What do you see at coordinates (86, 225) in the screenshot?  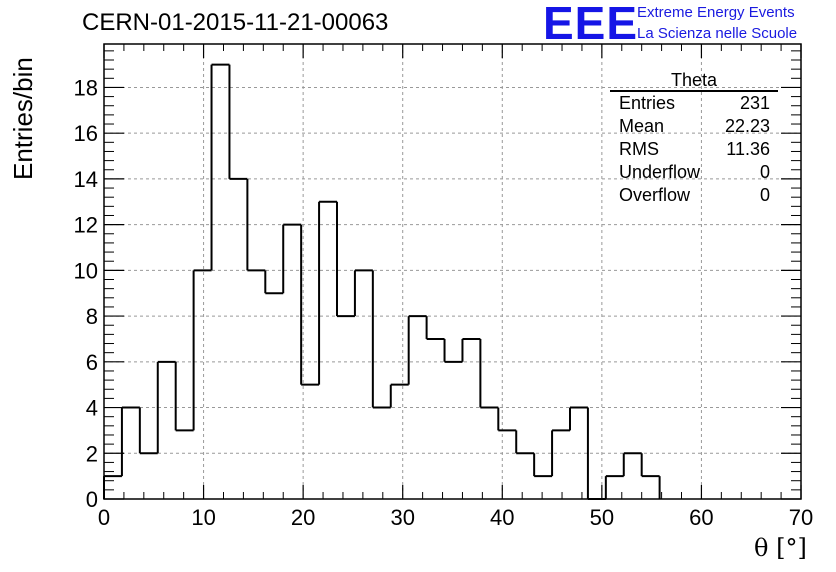 I see `y-tick-label: 12` at bounding box center [86, 225].